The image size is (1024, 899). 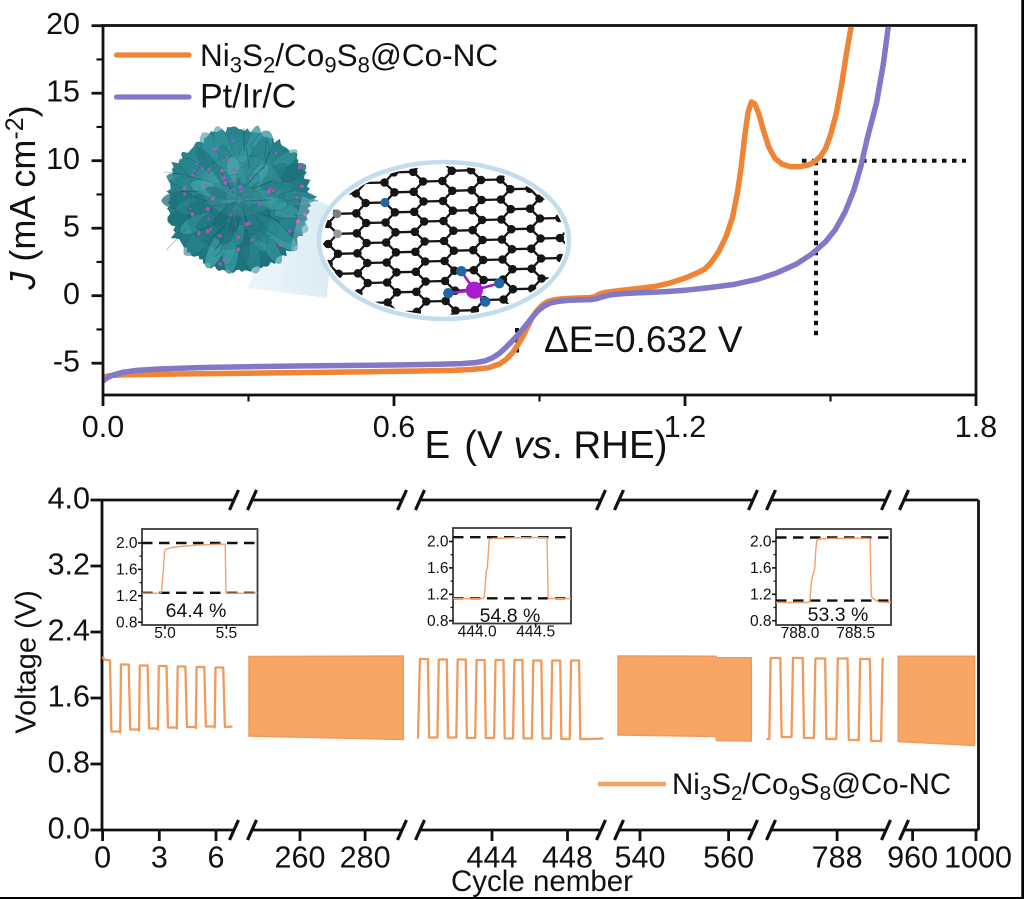 I want to click on svg-text:E(V vs. RHE): E (V vs. RHE), so click(x=546, y=445).